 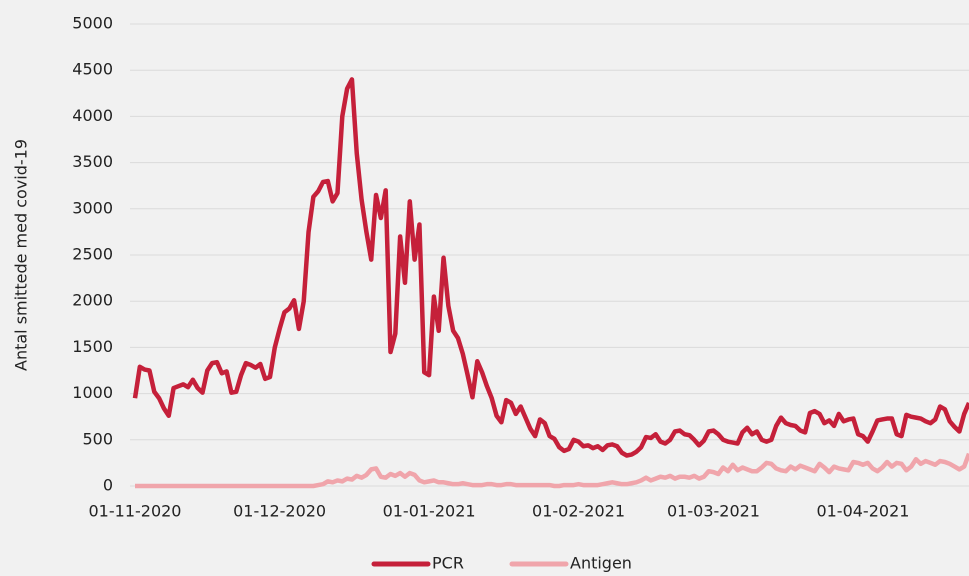 I want to click on y-tick-label: 1500, so click(x=92, y=346).